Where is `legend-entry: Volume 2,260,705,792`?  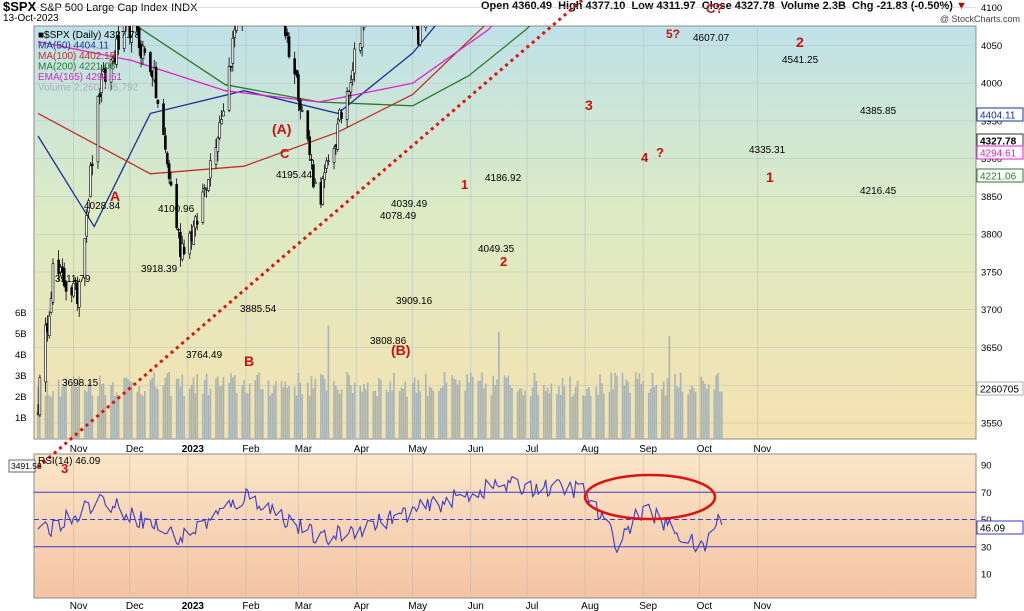 legend-entry: Volume 2,260,705,792 is located at coordinates (88, 88).